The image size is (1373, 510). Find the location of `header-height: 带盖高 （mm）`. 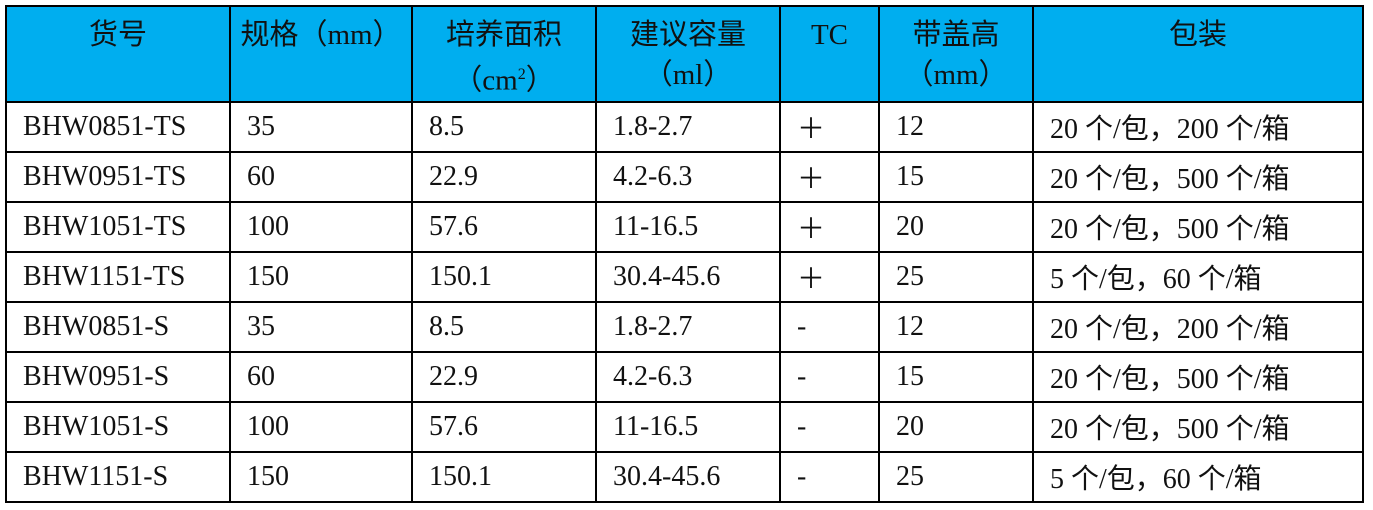

header-height: 带盖高 （mm） is located at coordinates (956, 54).